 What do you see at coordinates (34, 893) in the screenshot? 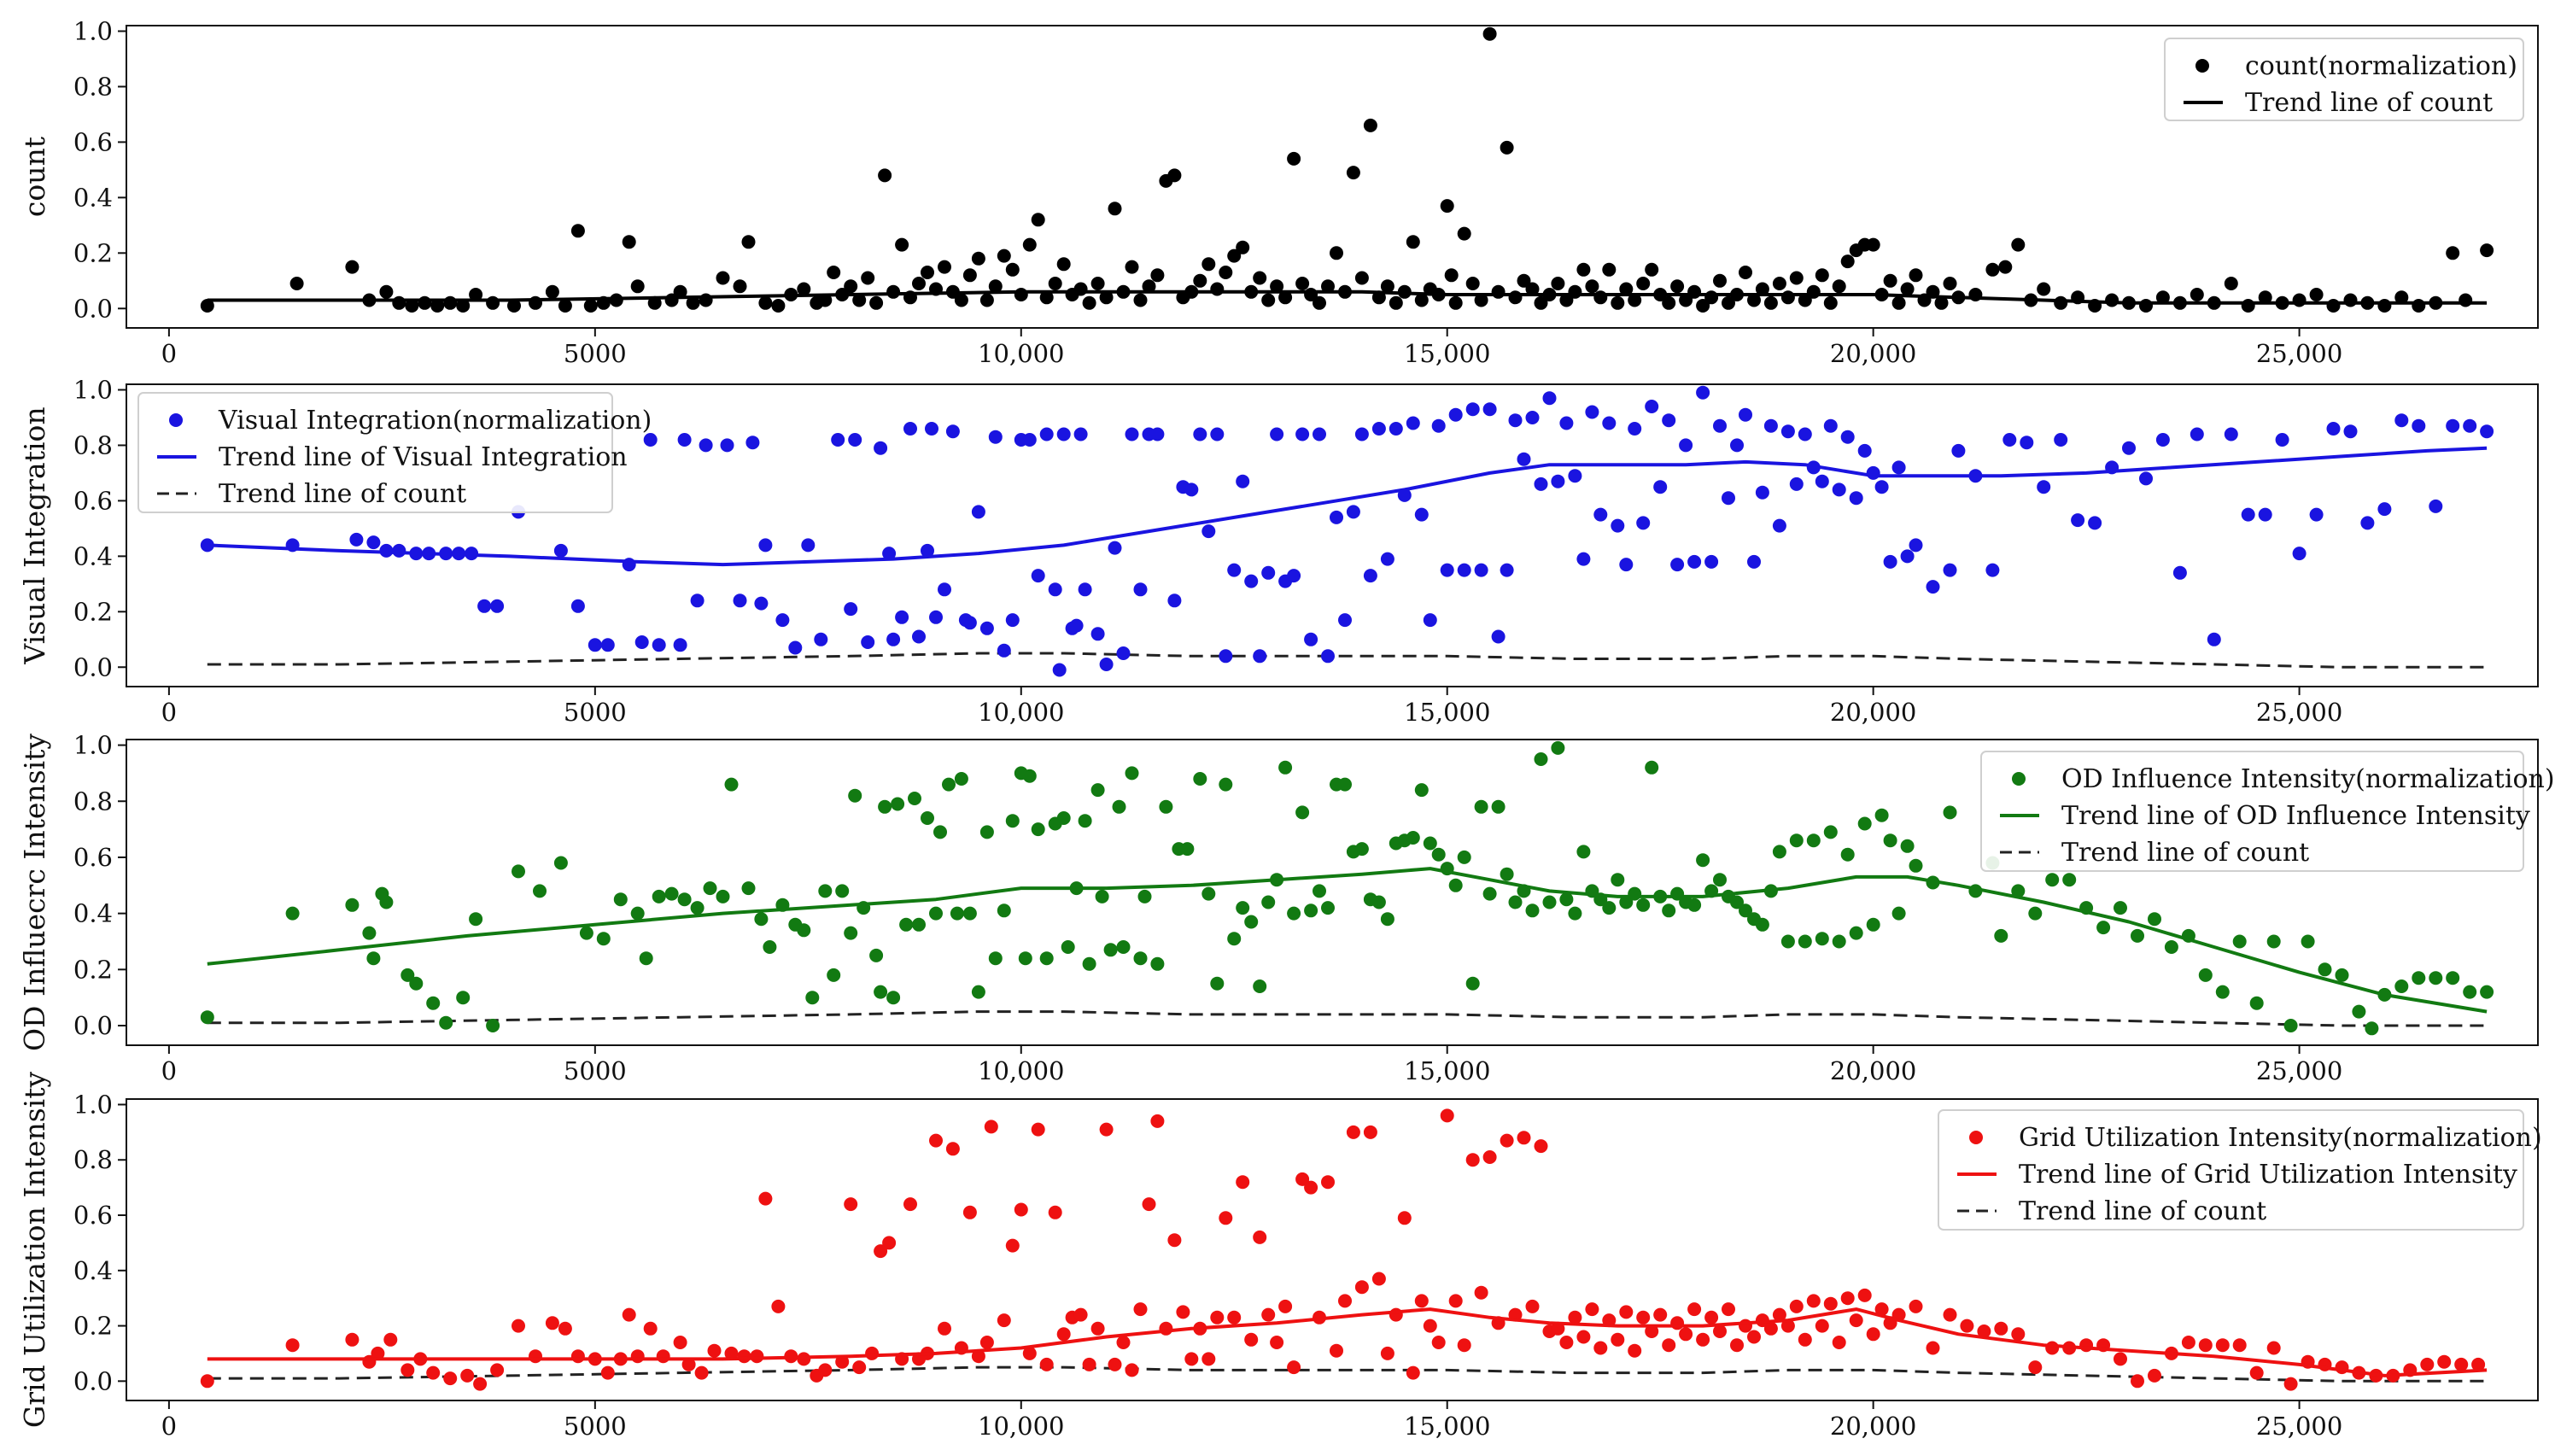
I see `y-axis-label: OD Influecrc Intensity` at bounding box center [34, 893].